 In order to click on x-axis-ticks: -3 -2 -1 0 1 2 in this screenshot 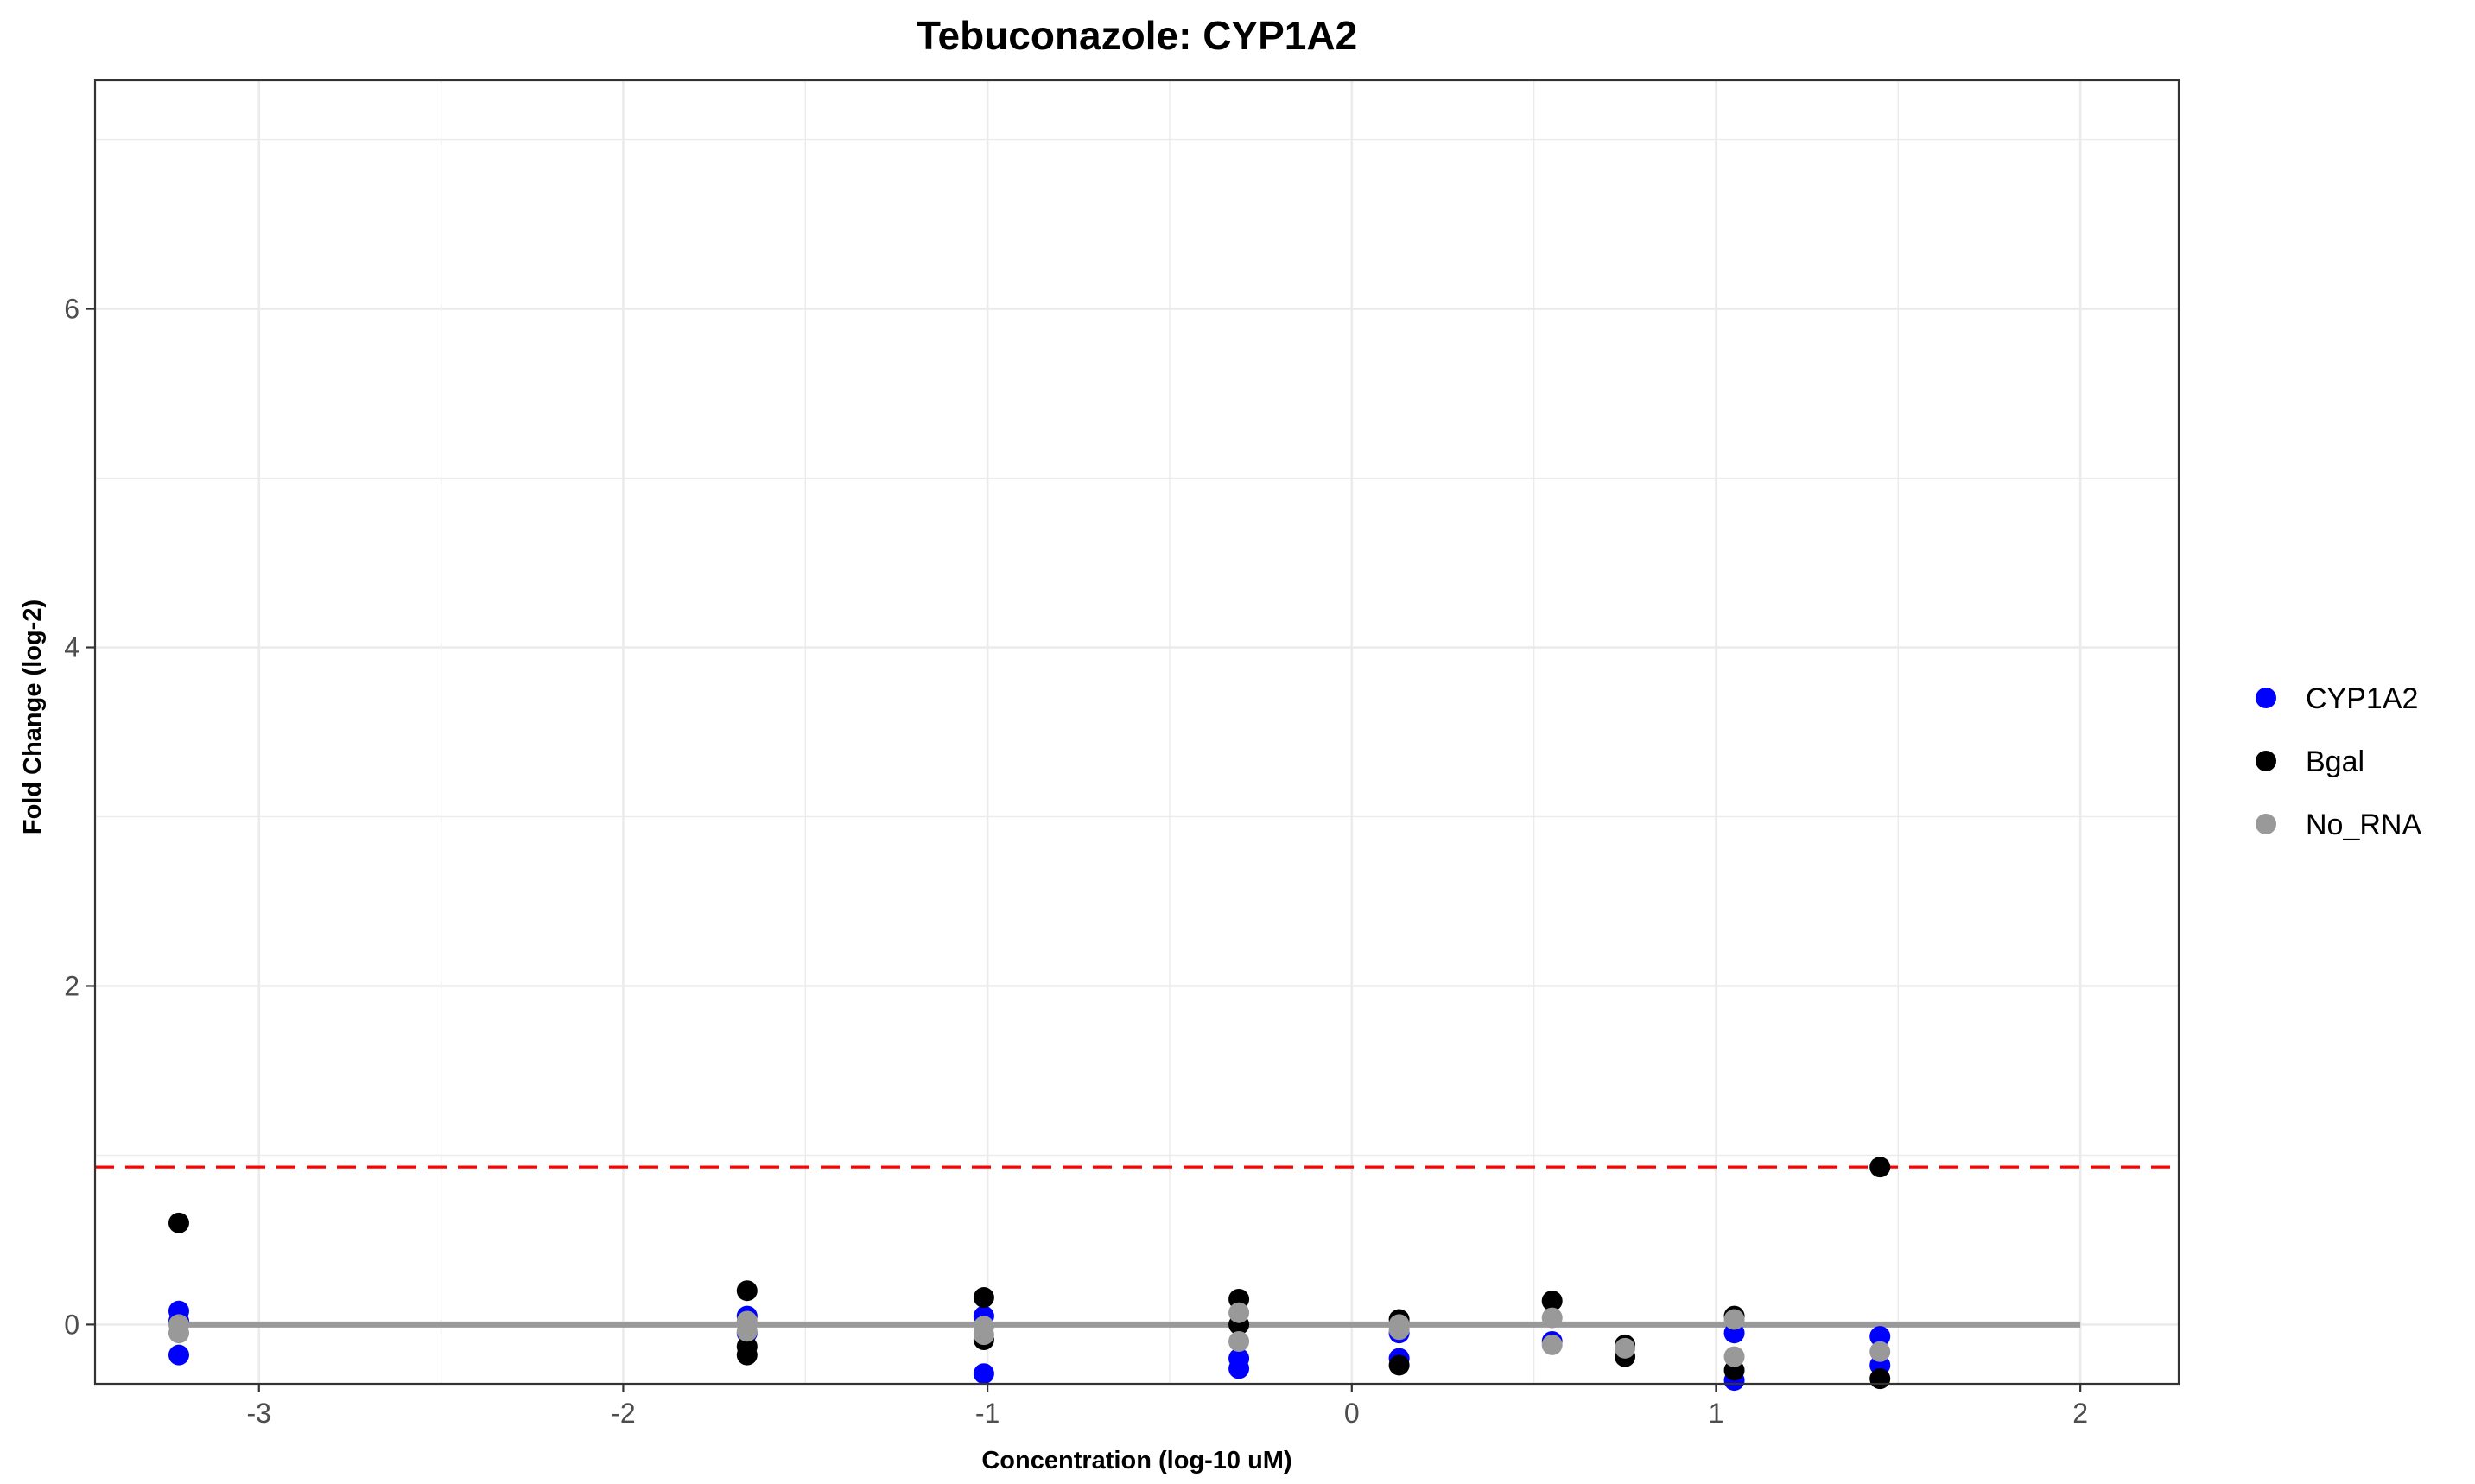, I will do `click(1167, 1406)`.